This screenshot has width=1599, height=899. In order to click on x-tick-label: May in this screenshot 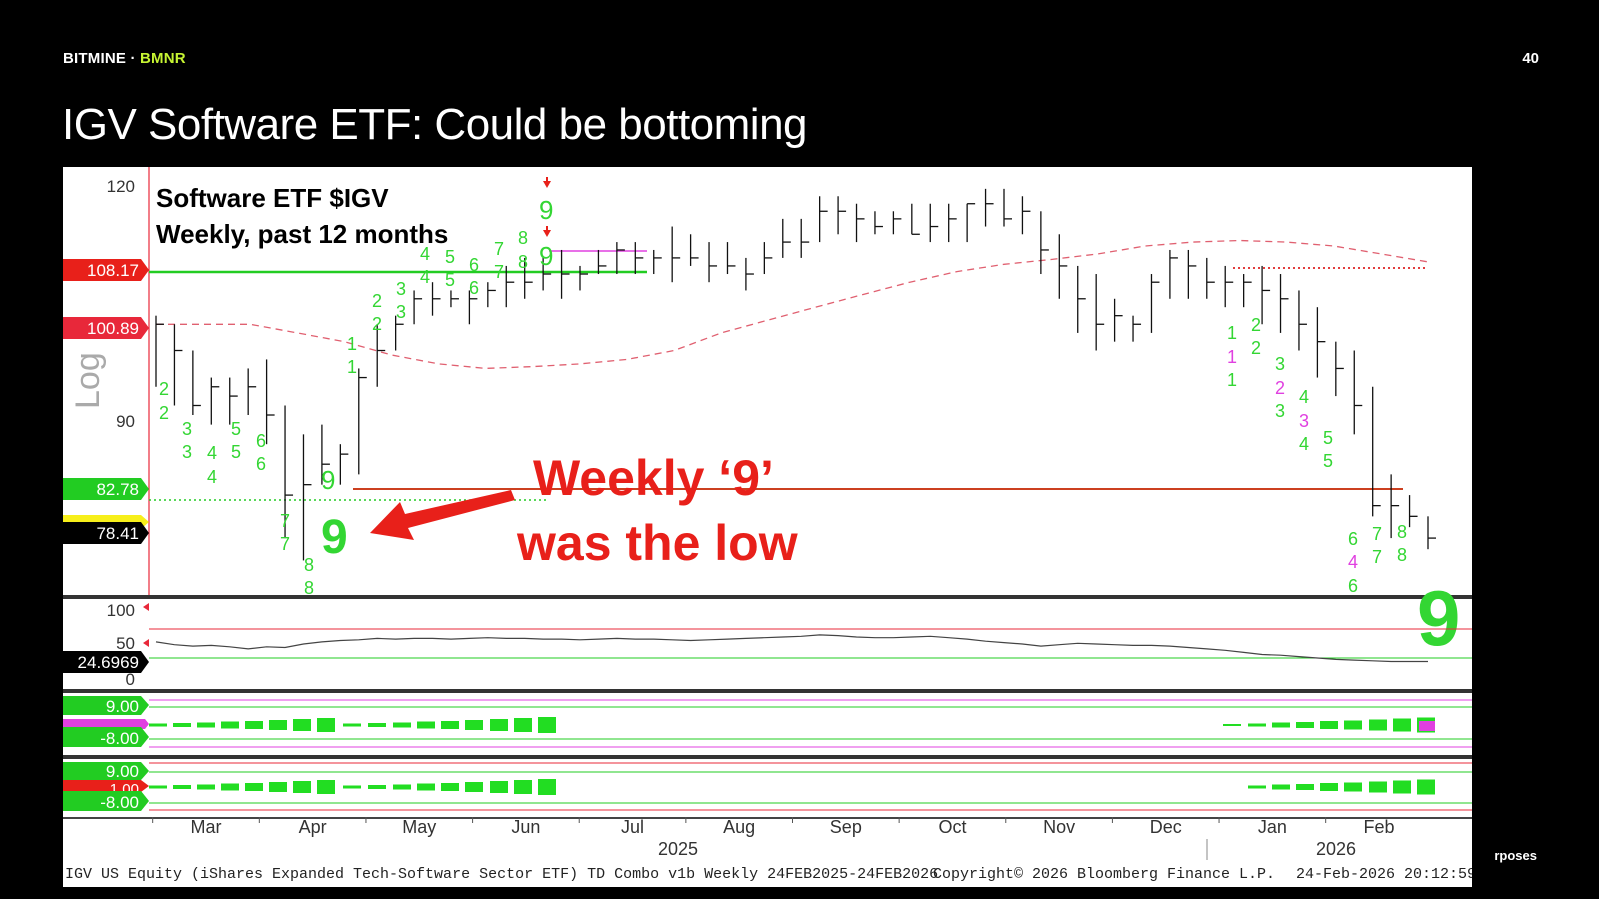, I will do `click(419, 827)`.